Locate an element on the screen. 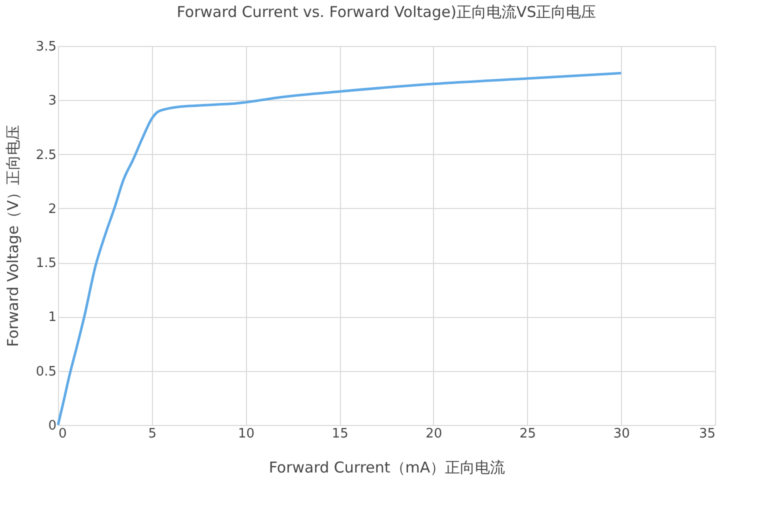  y-tick-label: 3 is located at coordinates (52, 101).